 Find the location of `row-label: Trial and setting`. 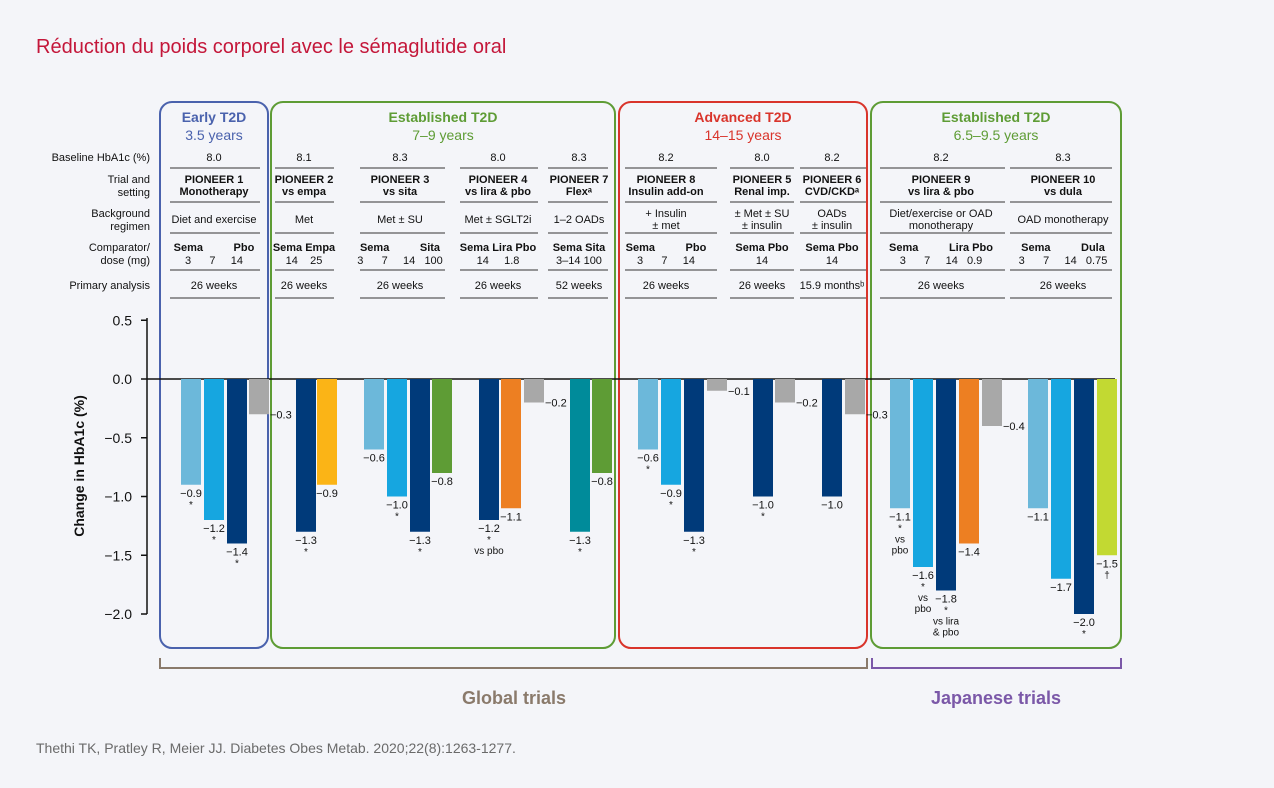

row-label: Trial and setting is located at coordinates (129, 186).